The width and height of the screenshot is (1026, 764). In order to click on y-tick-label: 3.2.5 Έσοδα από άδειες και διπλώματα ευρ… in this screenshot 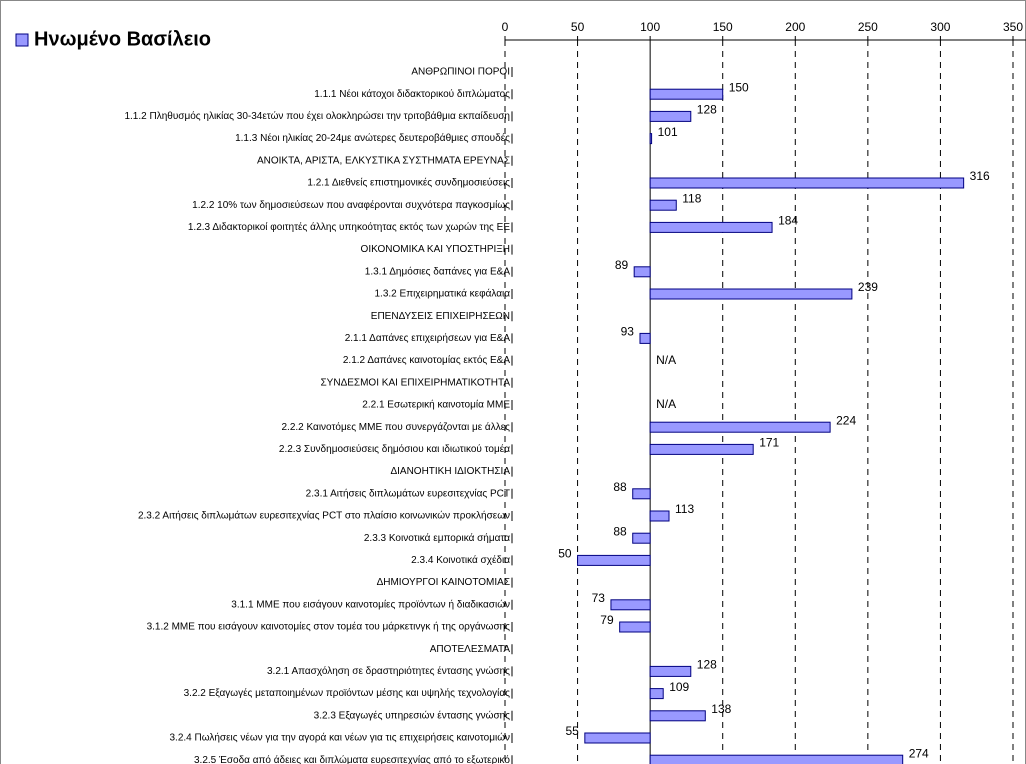, I will do `click(352, 759)`.